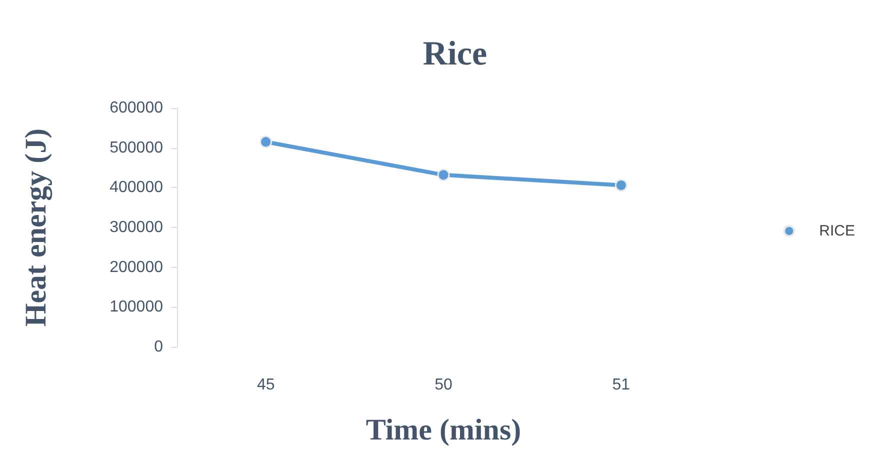 This screenshot has width=880, height=462. Describe the element at coordinates (265, 385) in the screenshot. I see `x-tick-label: 45` at that location.